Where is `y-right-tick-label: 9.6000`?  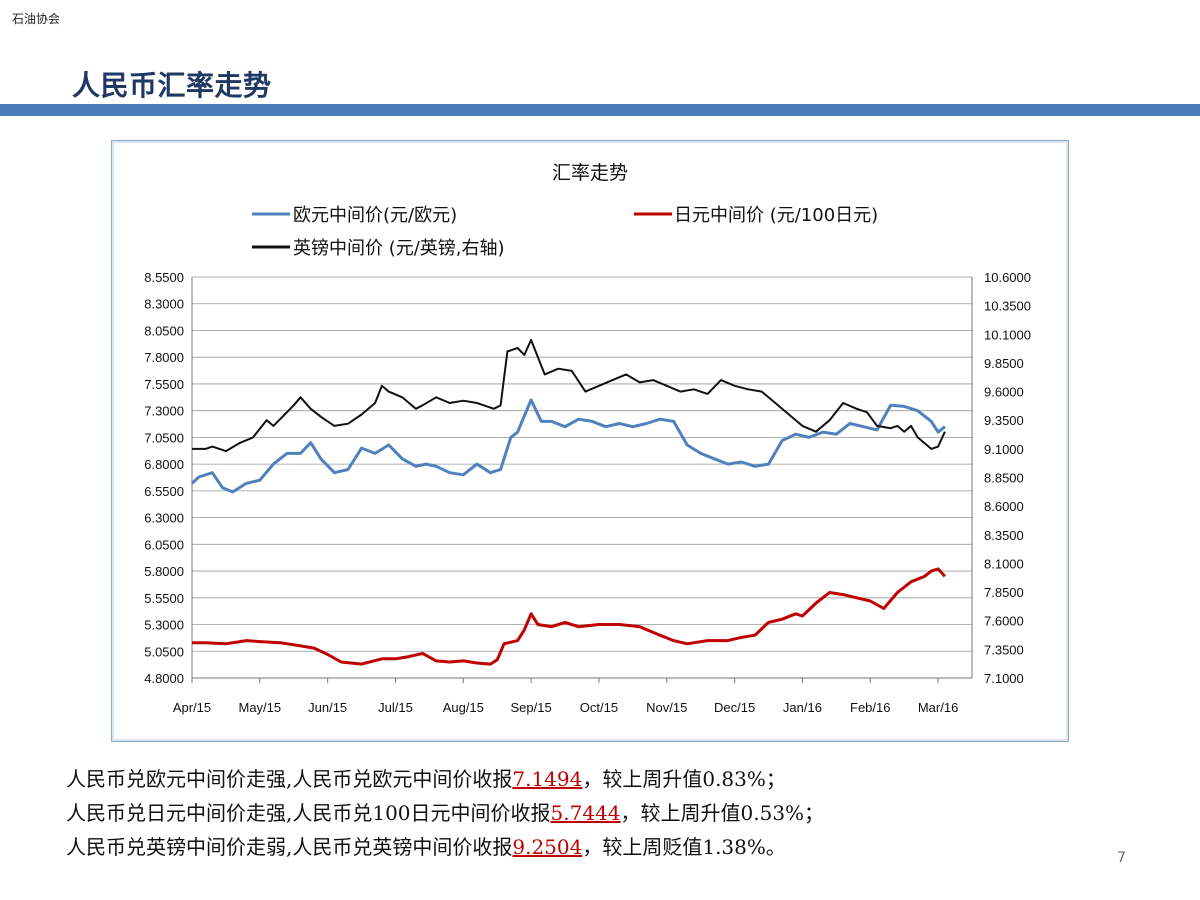 y-right-tick-label: 9.6000 is located at coordinates (1004, 392).